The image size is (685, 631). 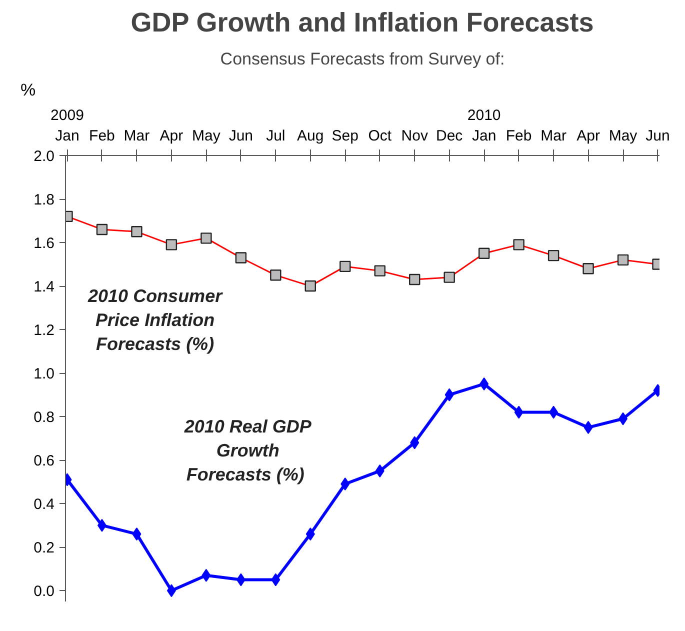 What do you see at coordinates (67, 125) in the screenshot?
I see `x-tick-label: 2009 Jan` at bounding box center [67, 125].